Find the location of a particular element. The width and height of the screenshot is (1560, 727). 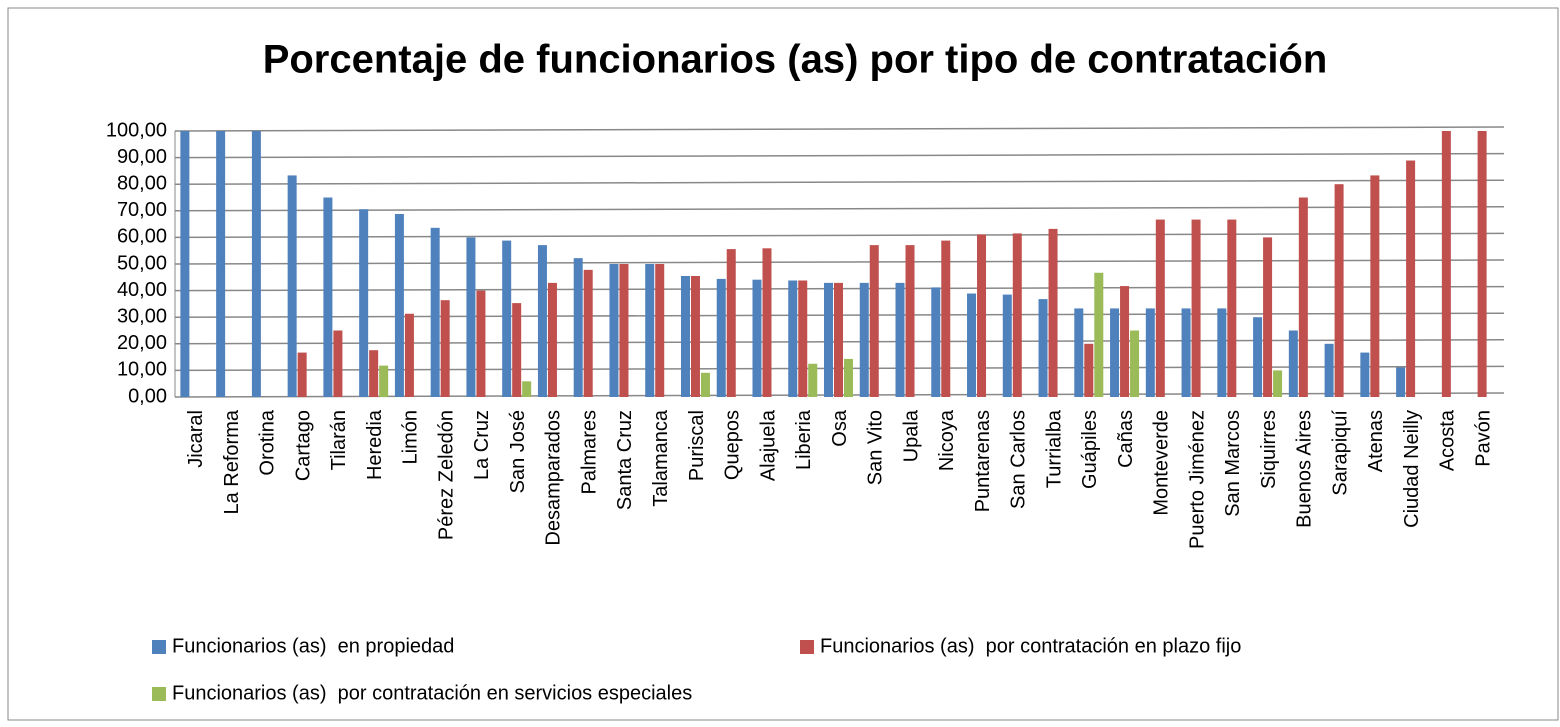

x-tick-label: Limón is located at coordinates (411, 437).